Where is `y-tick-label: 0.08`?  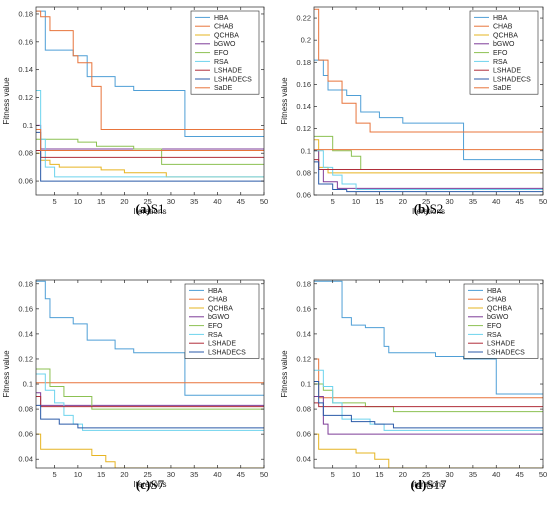 y-tick-label: 0.08 is located at coordinates (25, 153).